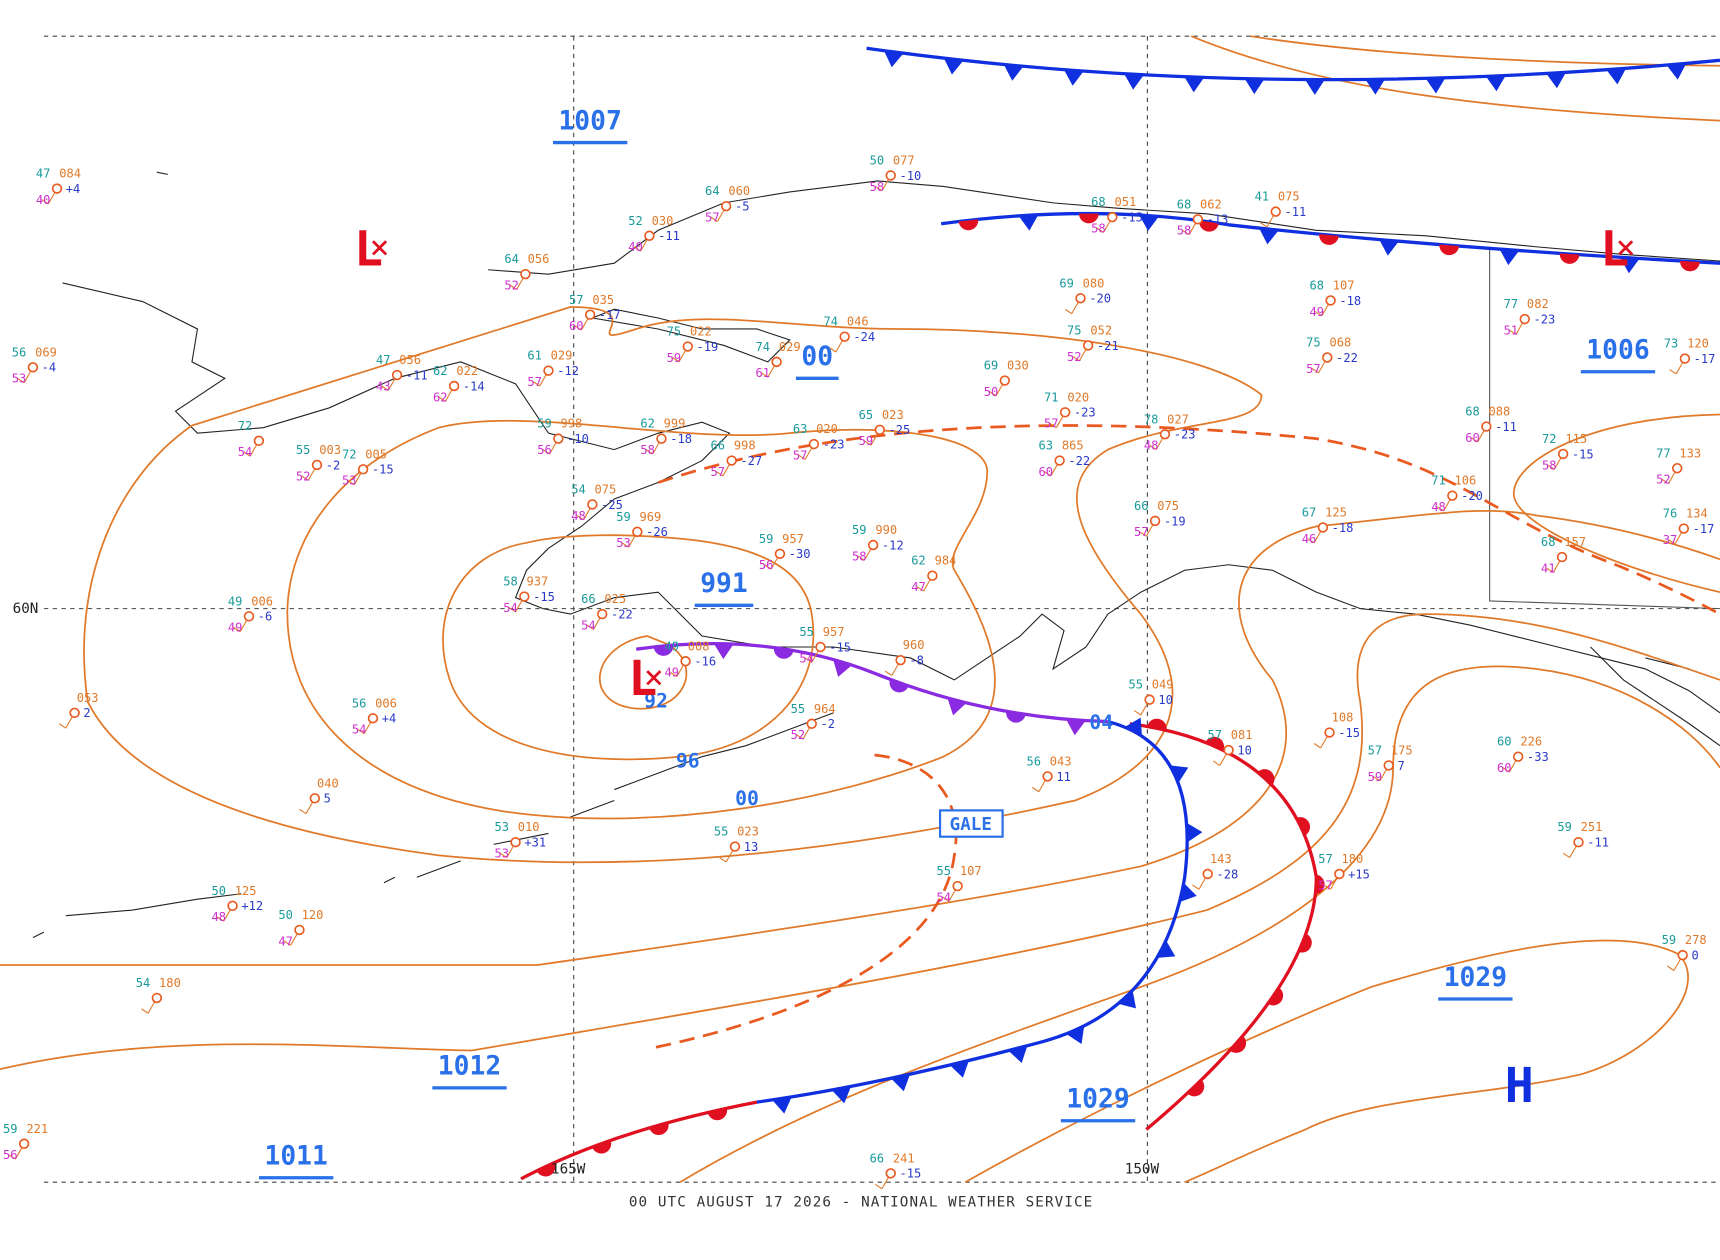 The image size is (1720, 1260). What do you see at coordinates (1538, 757) in the screenshot?
I see `pressure-change: -33` at bounding box center [1538, 757].